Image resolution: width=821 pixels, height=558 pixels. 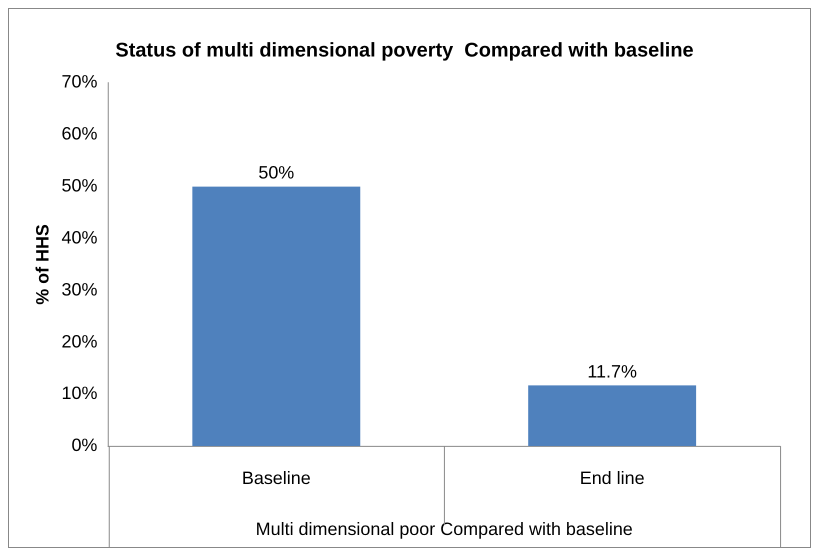 What do you see at coordinates (79, 186) in the screenshot?
I see `y-tick-label: 50%` at bounding box center [79, 186].